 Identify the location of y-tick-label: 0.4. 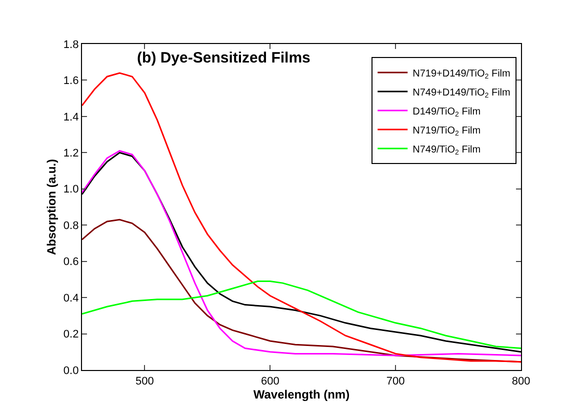
(71, 298).